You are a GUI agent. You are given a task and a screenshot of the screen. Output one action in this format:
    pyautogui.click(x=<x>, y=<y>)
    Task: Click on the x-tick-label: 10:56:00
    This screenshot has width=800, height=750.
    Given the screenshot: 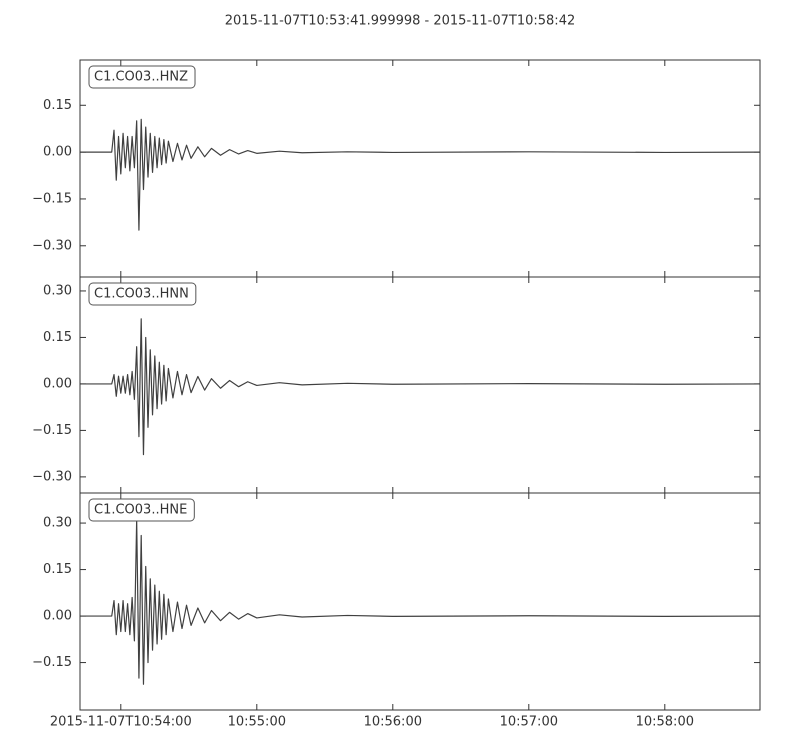 What is the action you would take?
    pyautogui.click(x=393, y=722)
    